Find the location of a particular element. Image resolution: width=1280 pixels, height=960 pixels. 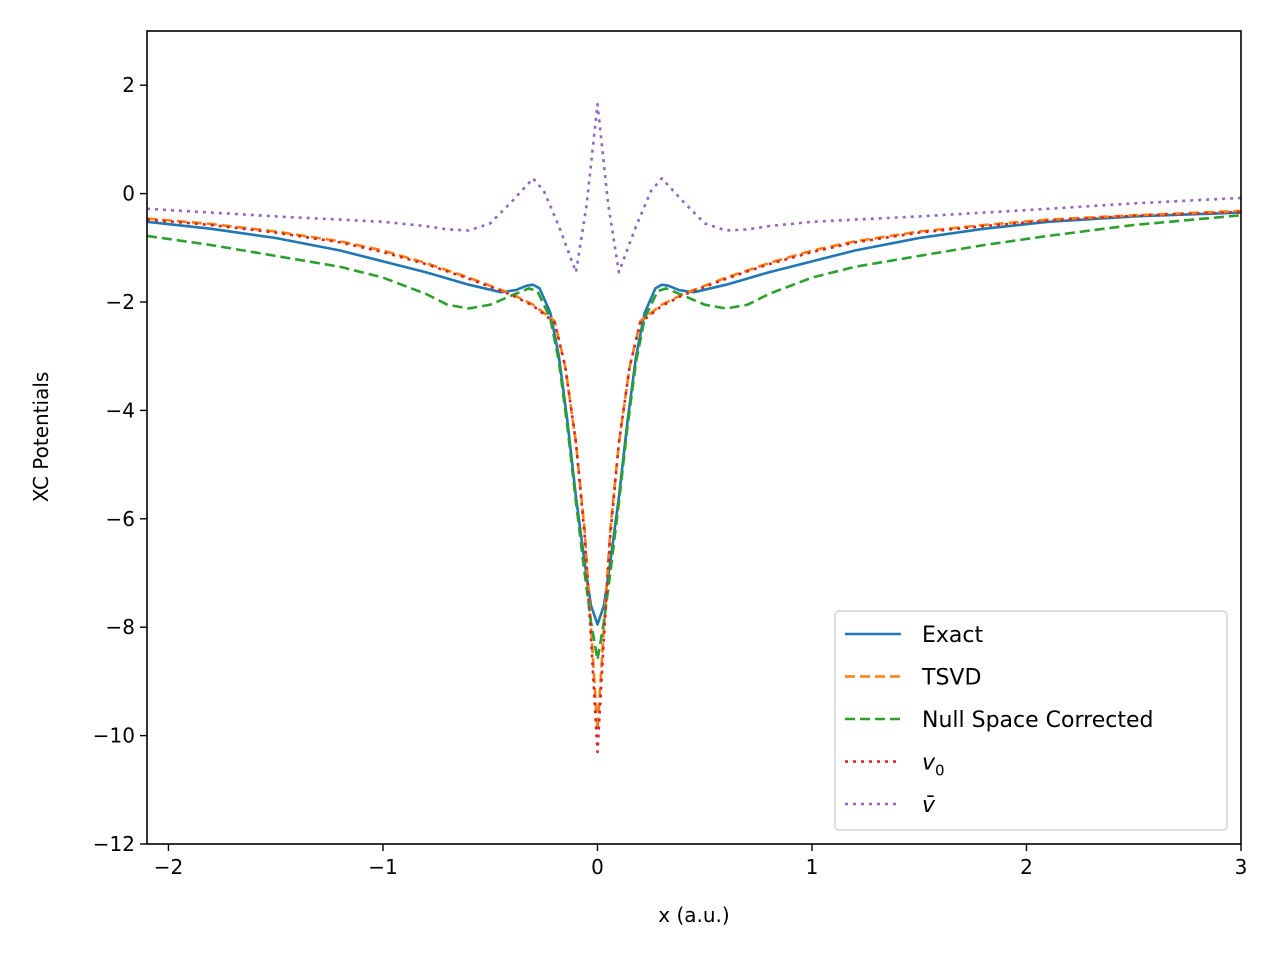

legend-entries: Exact TSVD Null Space Corrected v0 v̄ is located at coordinates (999, 720).